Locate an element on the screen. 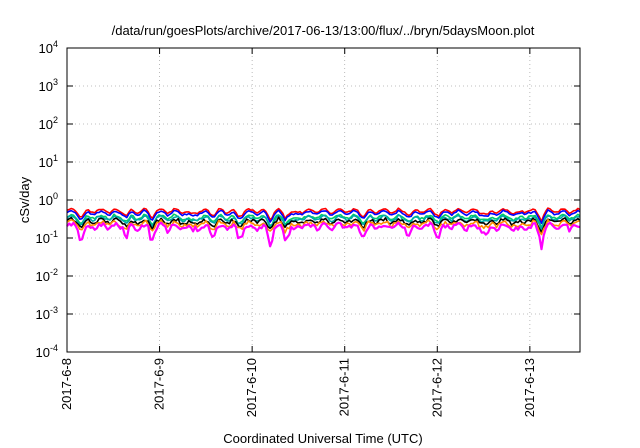 This screenshot has height=448, width=640. x-tick-label: 2017-6-12 is located at coordinates (436, 387).